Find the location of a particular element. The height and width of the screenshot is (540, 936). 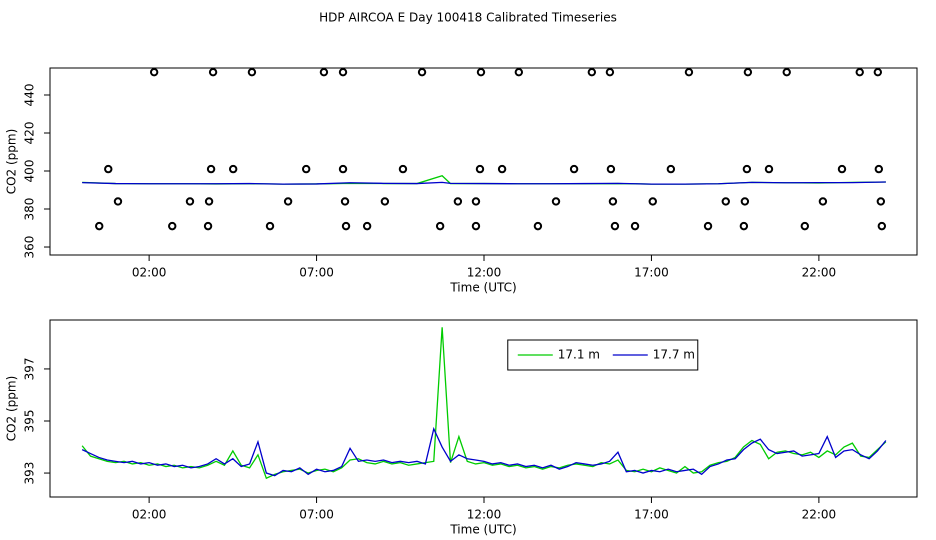

y-tick-label: 397 is located at coordinates (30, 368).